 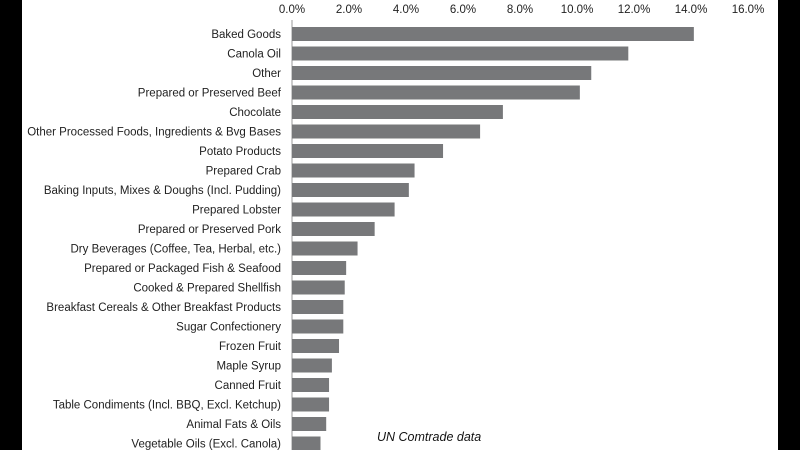 I want to click on category-label: Prepared or Preserved Beef, so click(x=210, y=94).